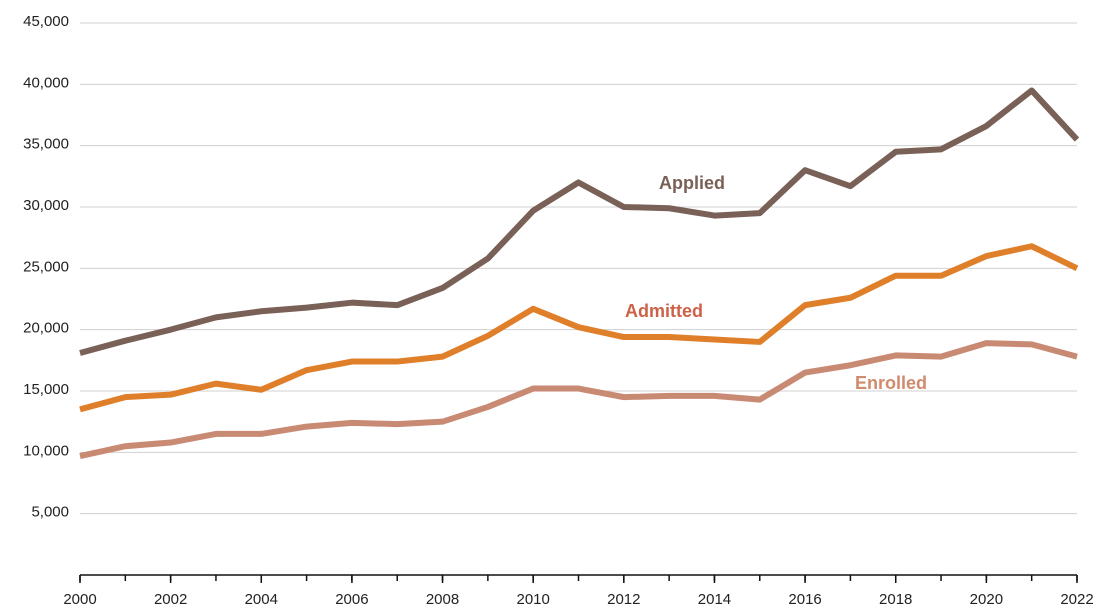 This screenshot has height=608, width=1097. I want to click on y-tick-label: 10,000, so click(46, 450).